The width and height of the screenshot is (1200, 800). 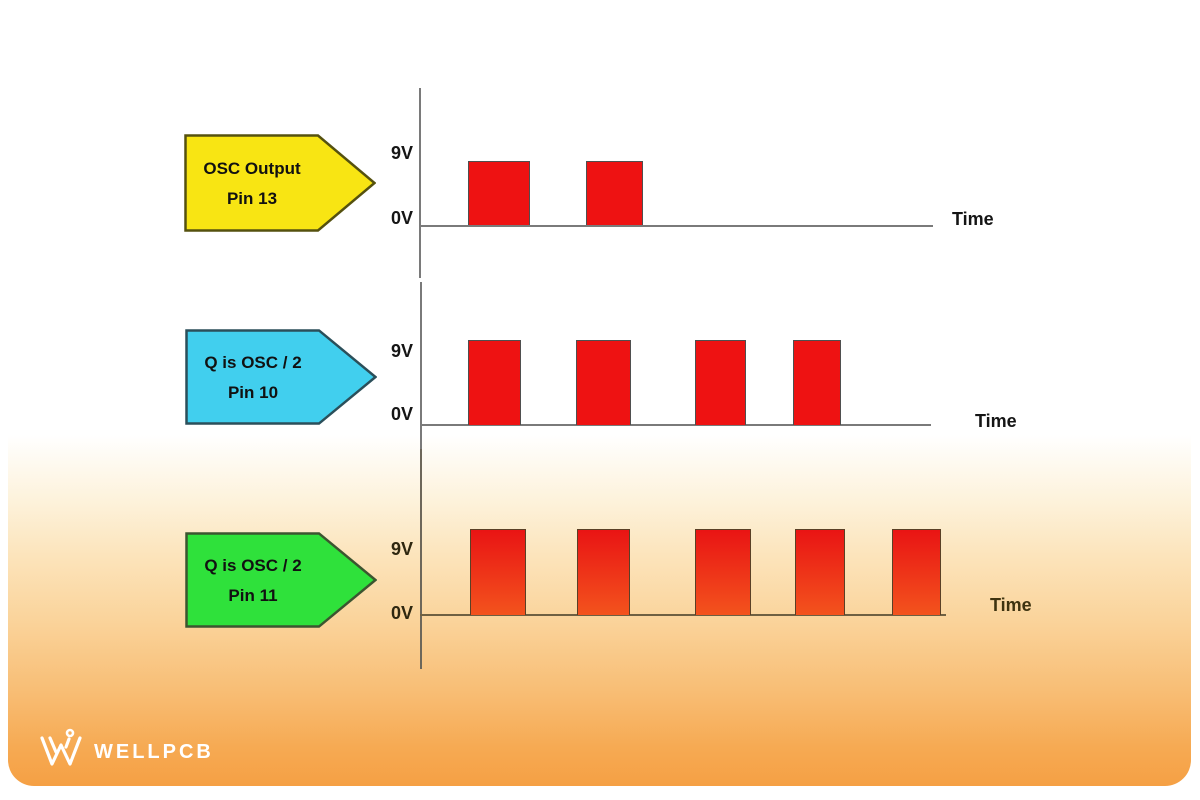 I want to click on ytick-9v-row3: 9V, so click(x=401, y=549).